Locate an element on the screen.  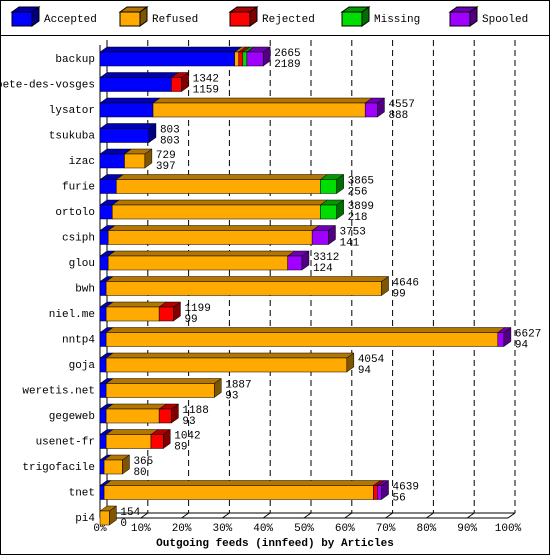
accepted-label: 0 is located at coordinates (123, 524).